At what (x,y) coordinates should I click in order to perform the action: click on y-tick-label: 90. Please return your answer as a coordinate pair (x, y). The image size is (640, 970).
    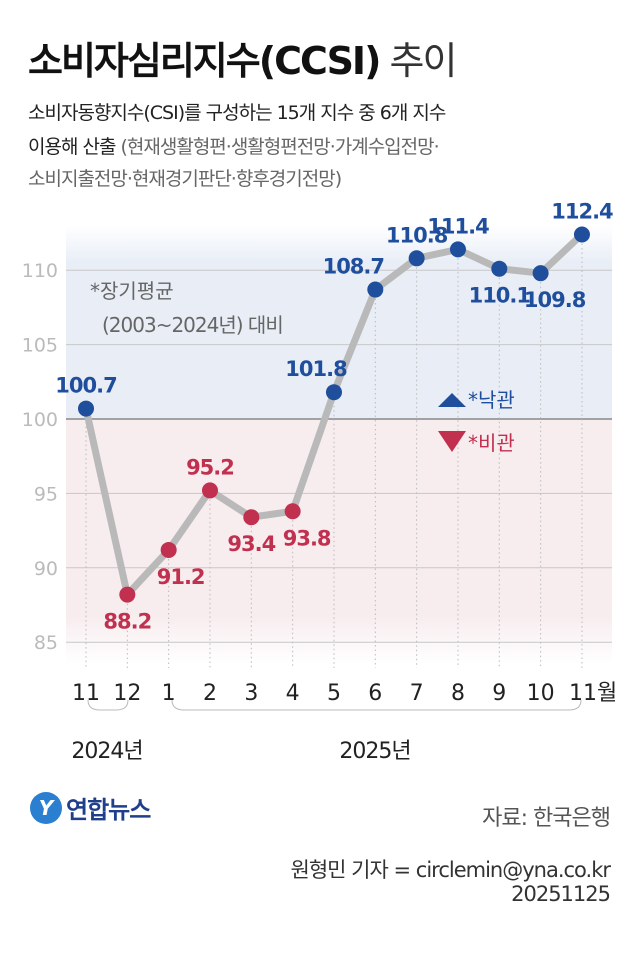
    Looking at the image, I should click on (46, 569).